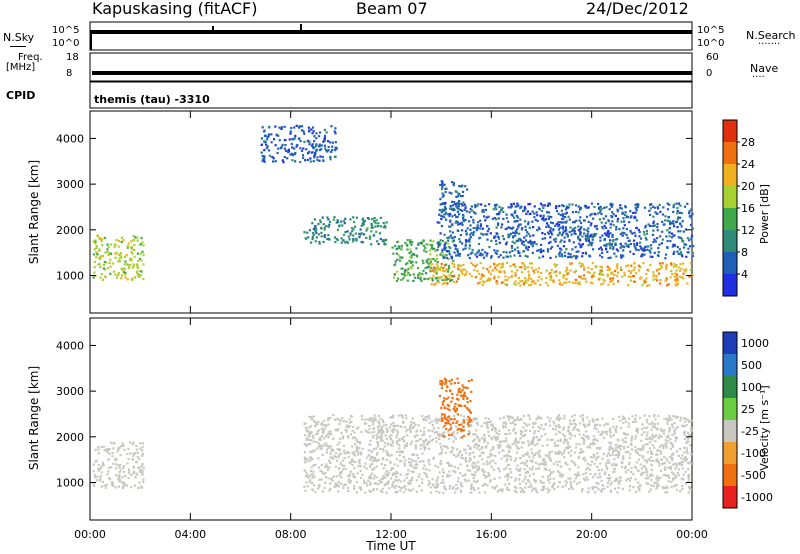 This screenshot has height=554, width=800. What do you see at coordinates (748, 164) in the screenshot?
I see `colorbar-tick-label: 24` at bounding box center [748, 164].